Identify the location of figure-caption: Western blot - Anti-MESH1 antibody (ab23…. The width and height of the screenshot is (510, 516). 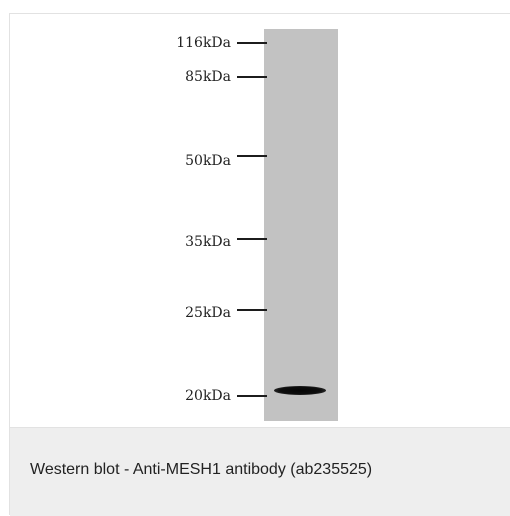
(201, 469).